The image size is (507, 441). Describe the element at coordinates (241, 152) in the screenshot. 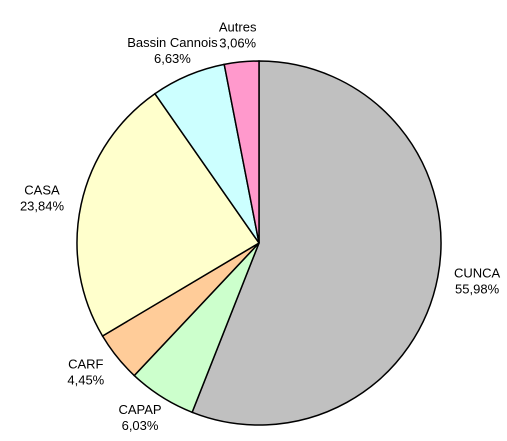

I see `pie-slice` at that location.